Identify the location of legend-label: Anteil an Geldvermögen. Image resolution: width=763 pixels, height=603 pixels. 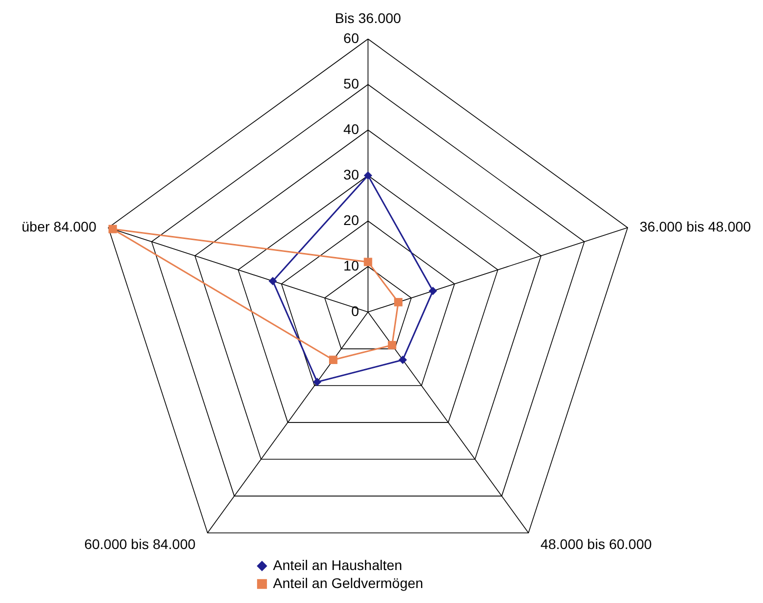
(348, 583).